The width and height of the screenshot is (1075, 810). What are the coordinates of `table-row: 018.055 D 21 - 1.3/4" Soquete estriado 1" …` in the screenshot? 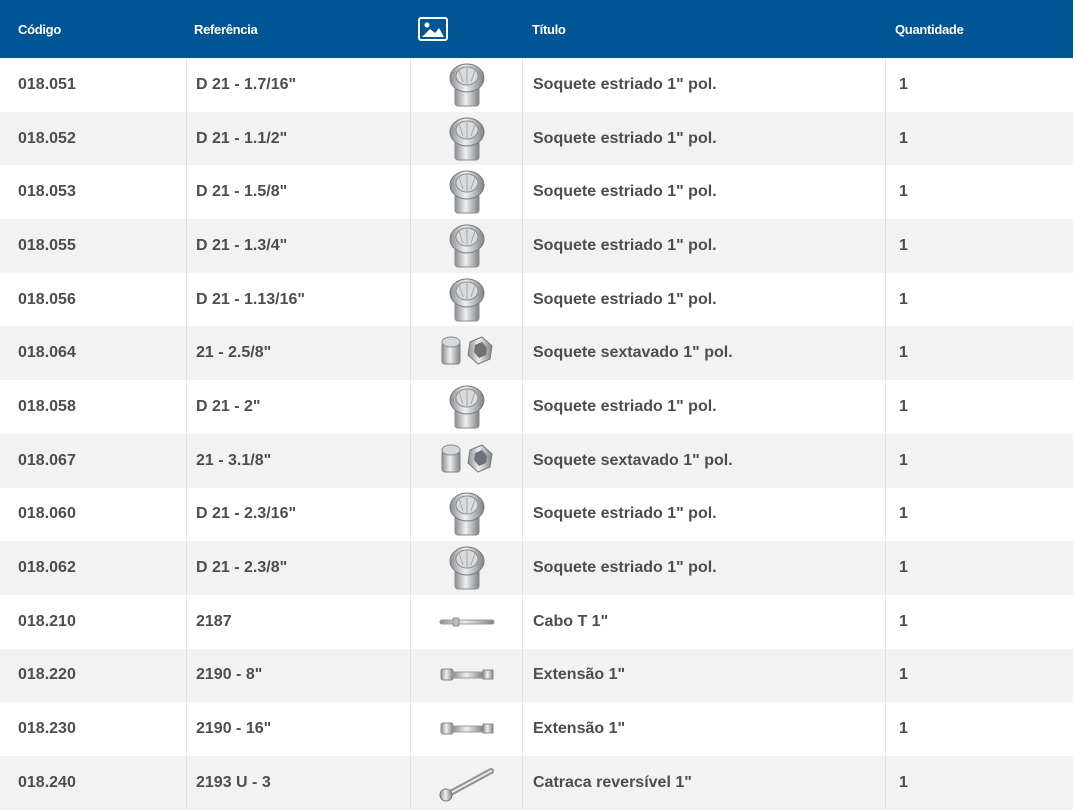 It's located at (536, 246).